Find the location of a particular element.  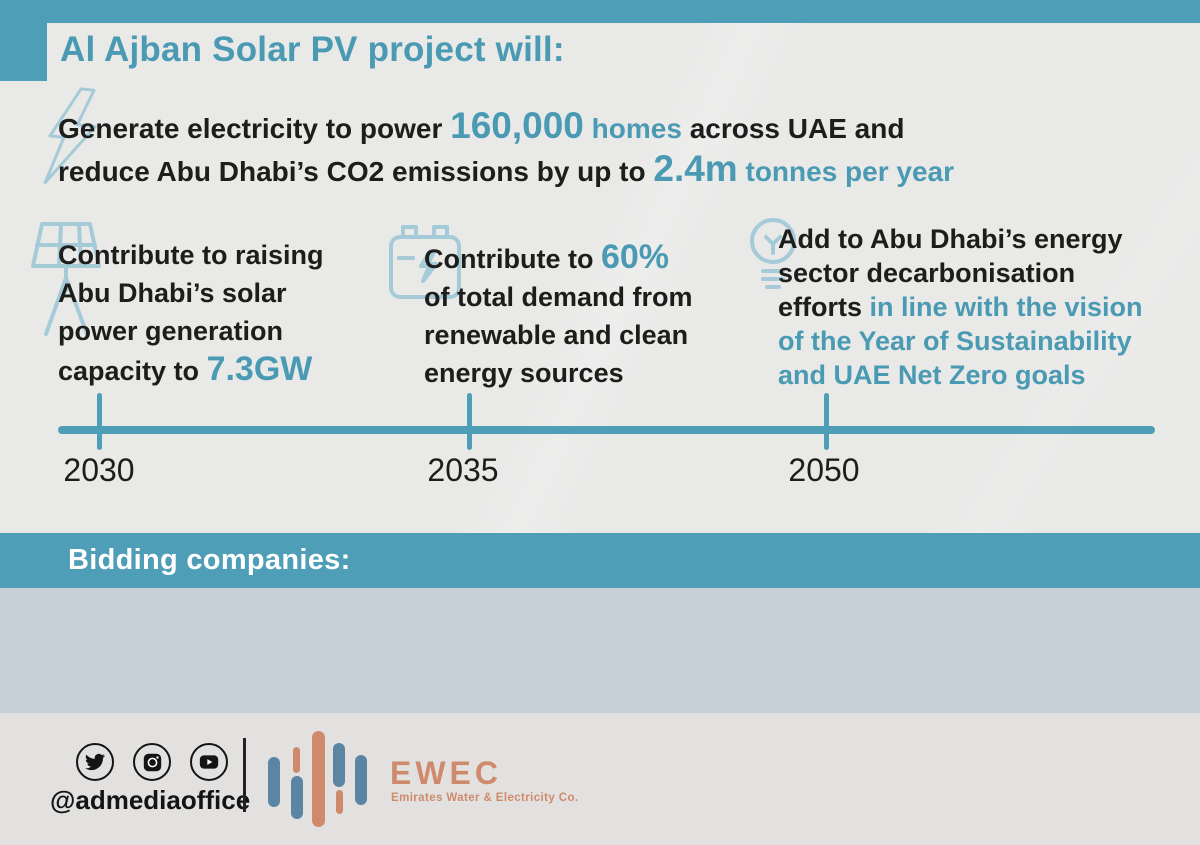

timeline-year-2030: 2030 is located at coordinates (99, 470).